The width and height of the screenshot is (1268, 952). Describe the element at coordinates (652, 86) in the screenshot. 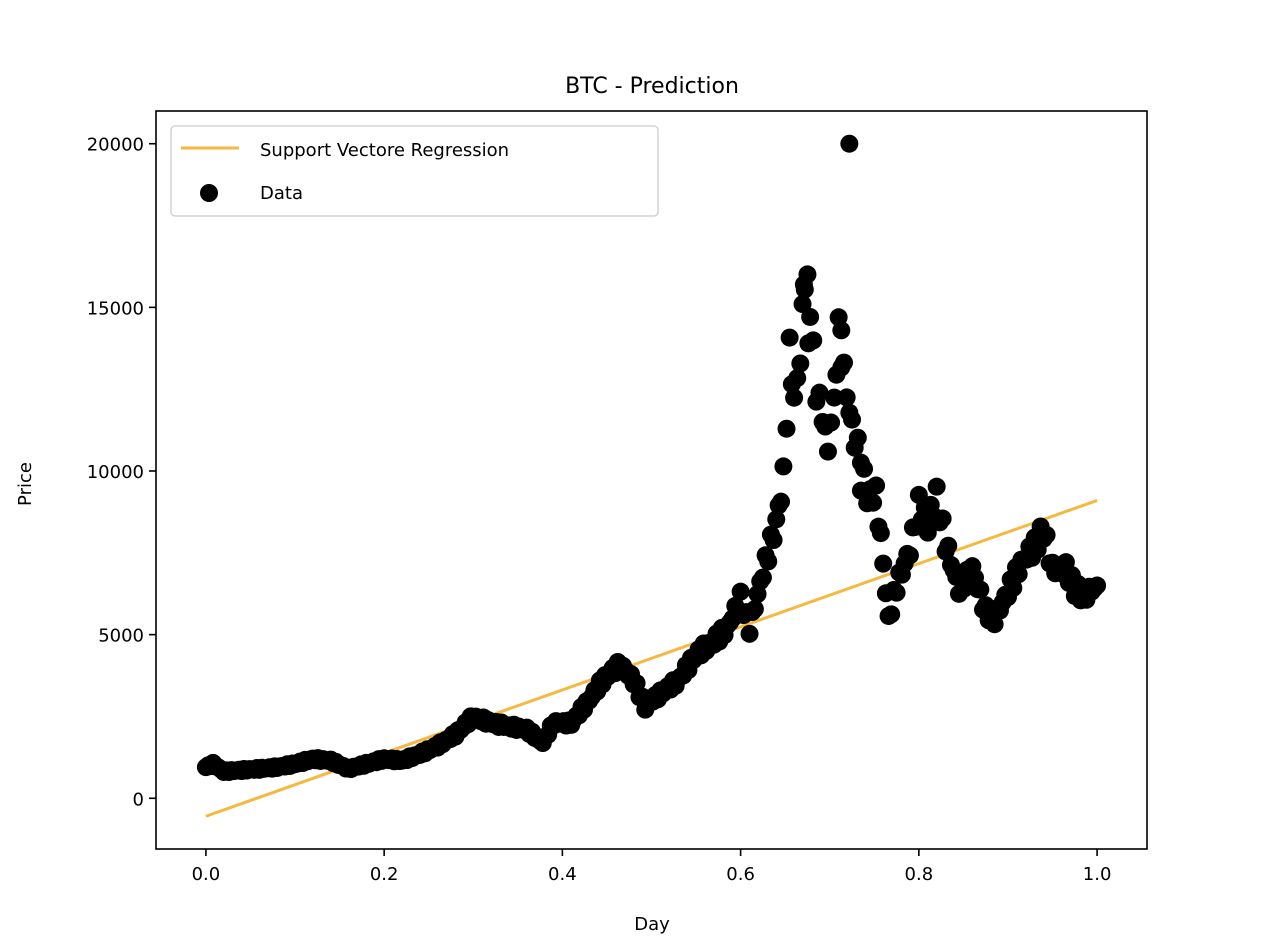

I see `chart-title: BTC - Prediction` at that location.